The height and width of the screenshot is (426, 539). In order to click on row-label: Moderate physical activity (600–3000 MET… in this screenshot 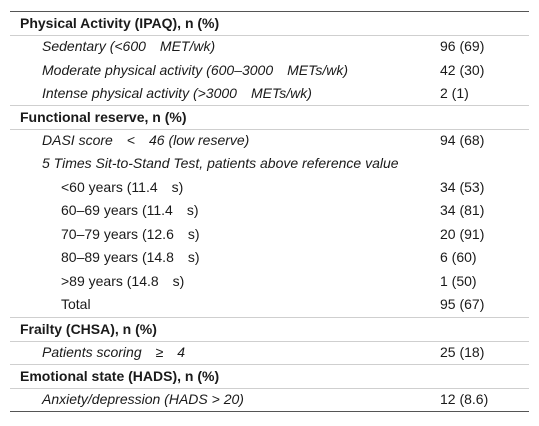, I will do `click(195, 70)`.